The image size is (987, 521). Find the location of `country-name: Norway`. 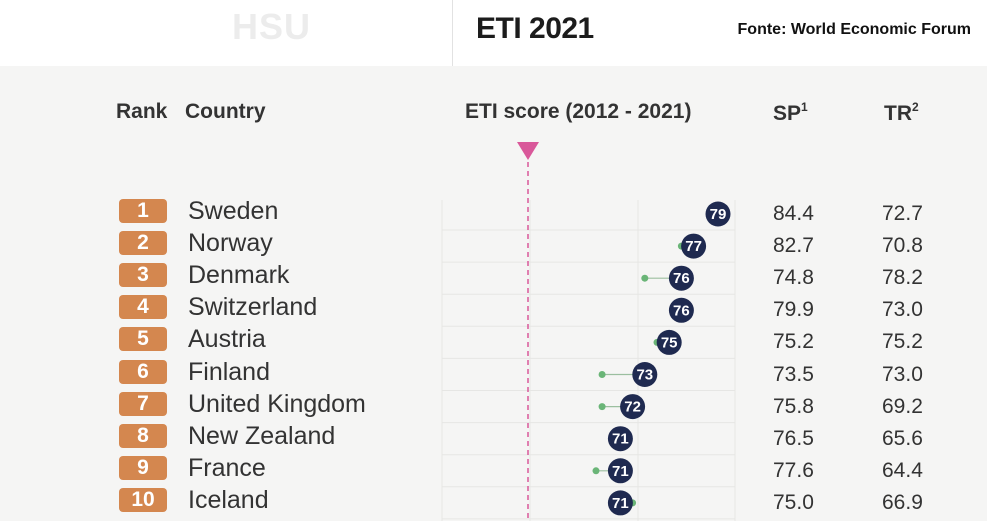

country-name: Norway is located at coordinates (230, 243).